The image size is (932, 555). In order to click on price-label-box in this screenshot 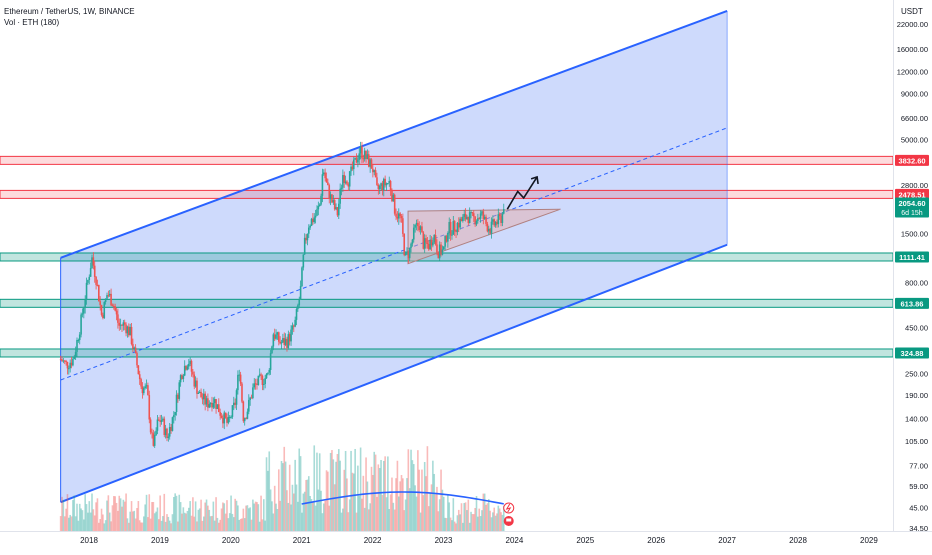, I will do `click(912, 303)`.